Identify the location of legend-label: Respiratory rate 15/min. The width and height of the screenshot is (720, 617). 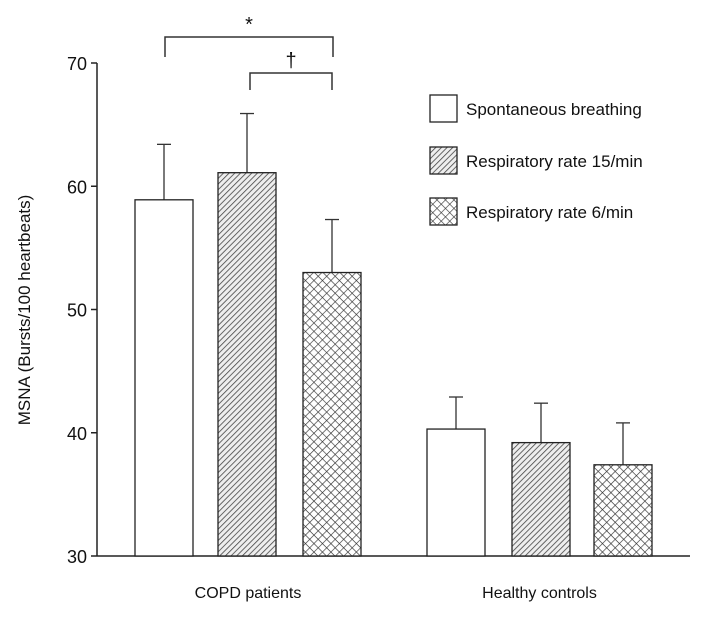
(554, 161).